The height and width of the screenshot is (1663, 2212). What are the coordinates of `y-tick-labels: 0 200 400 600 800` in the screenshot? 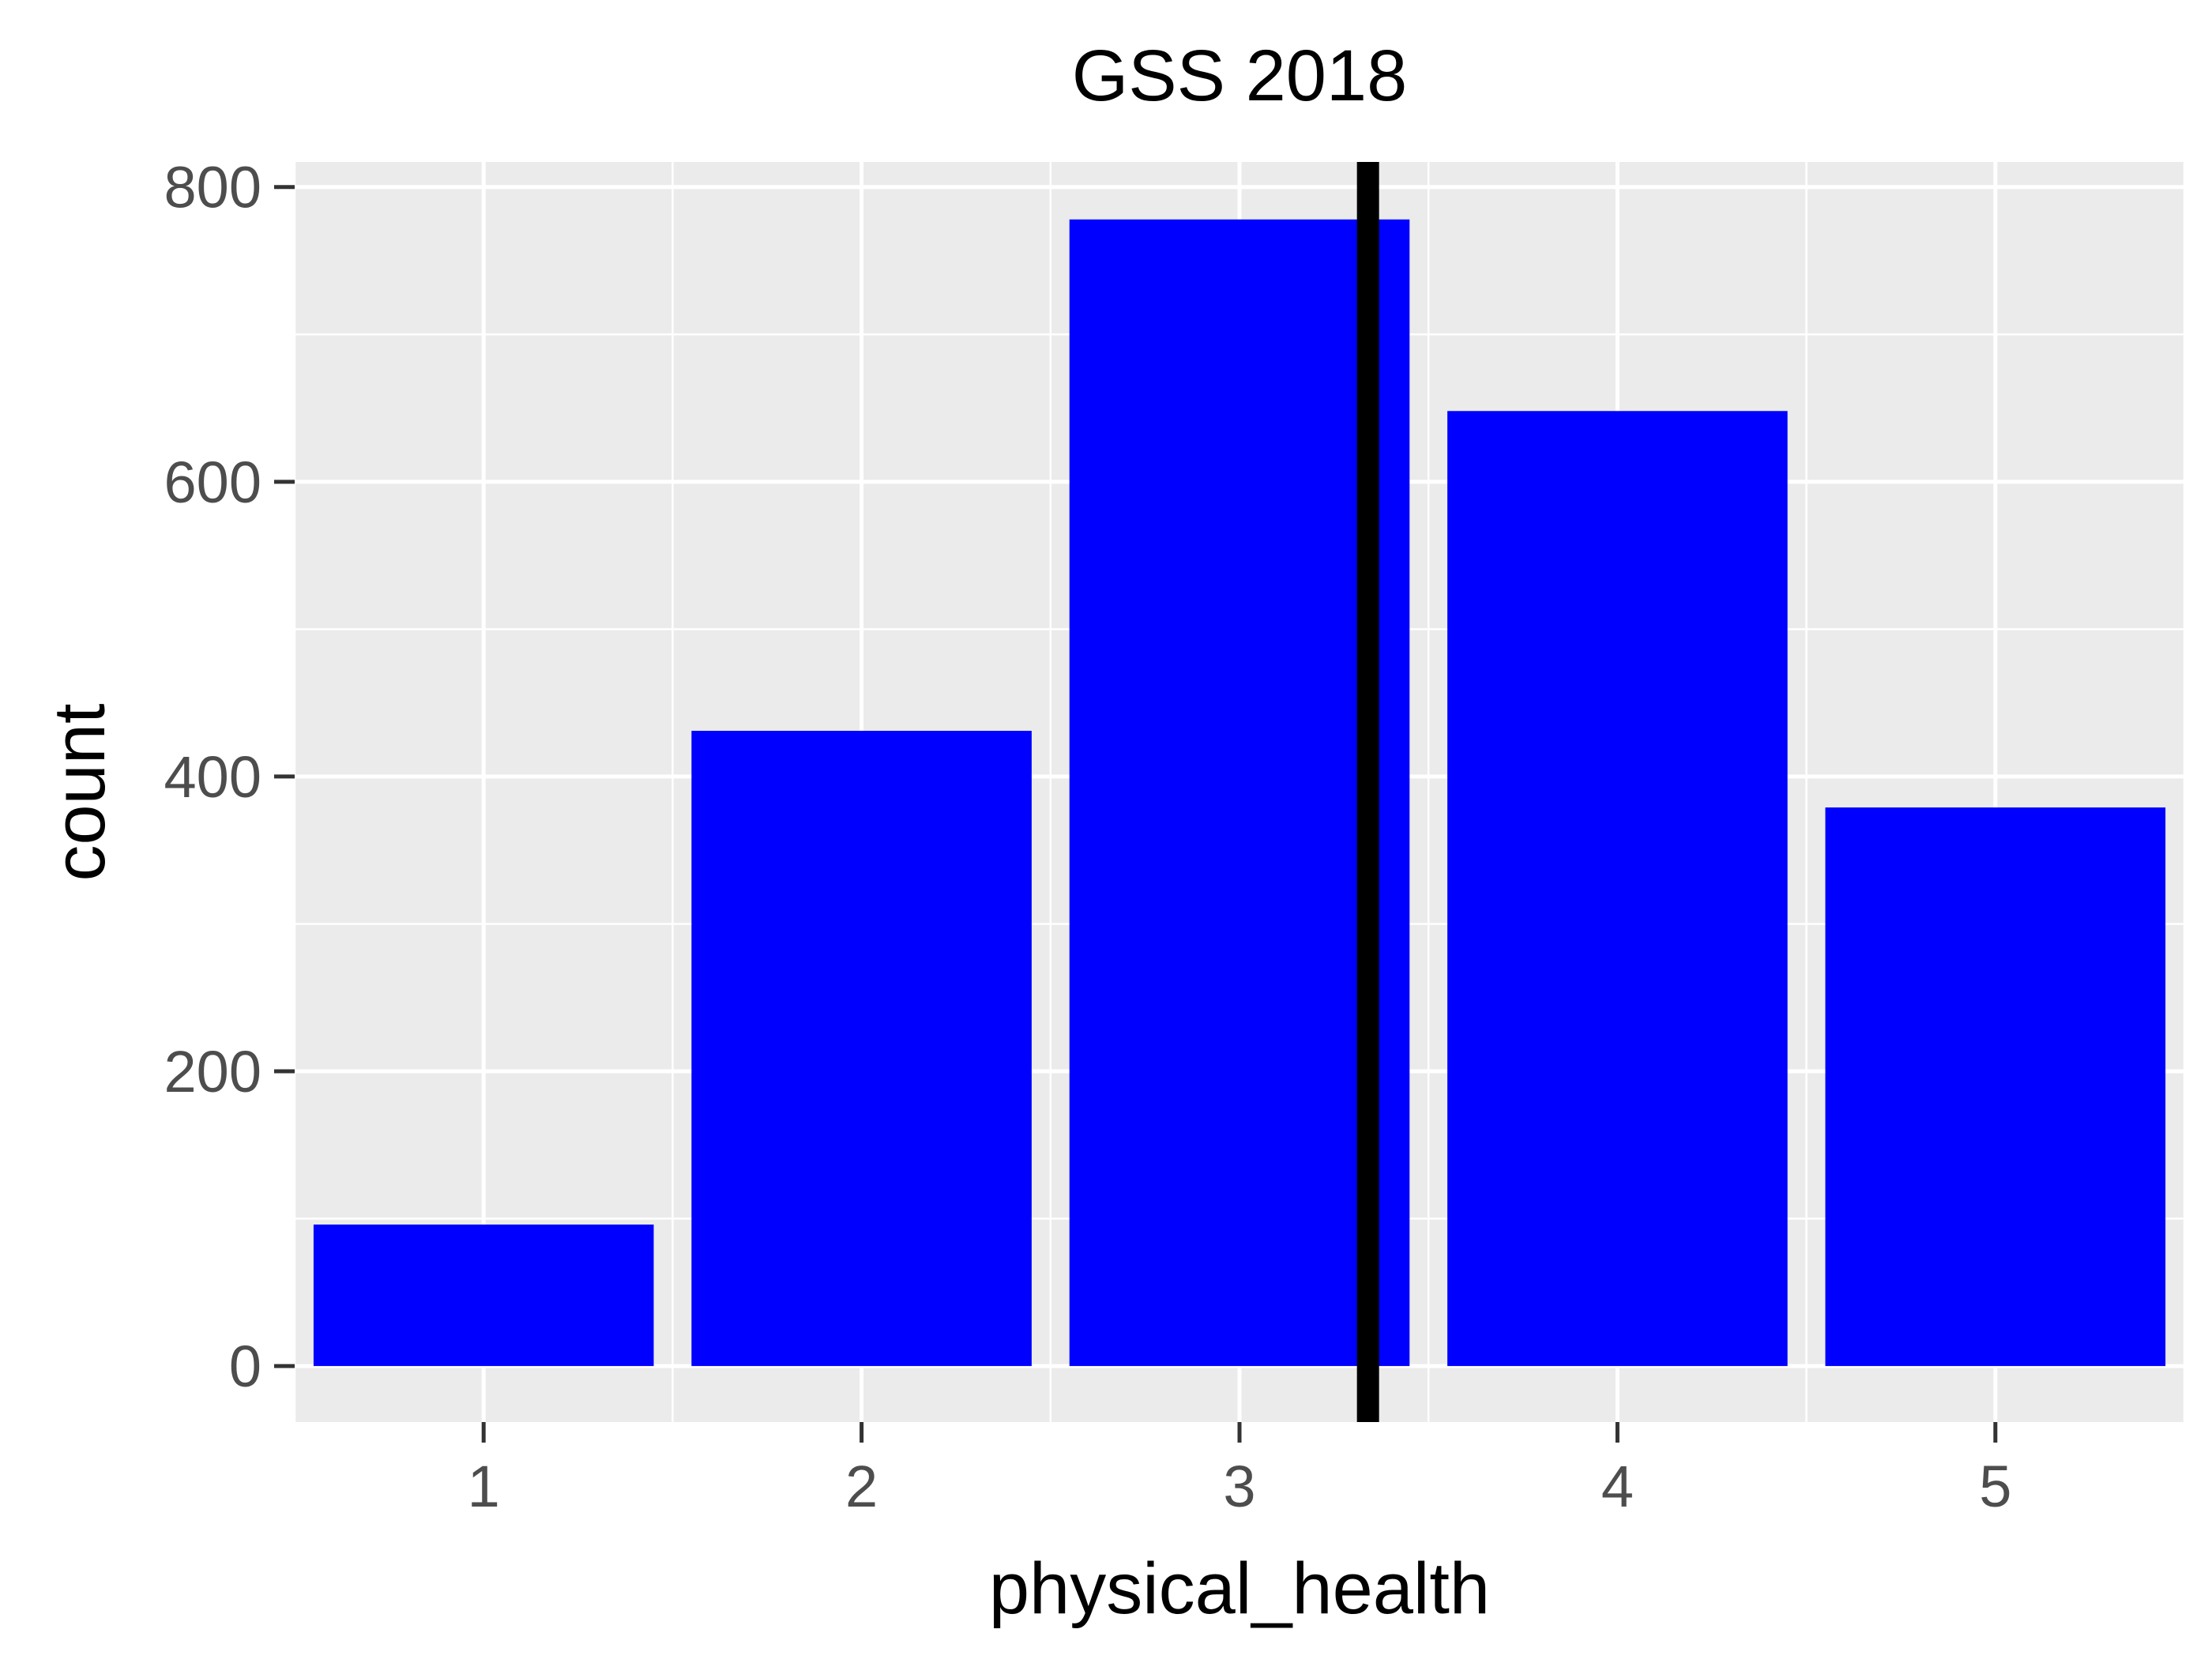 It's located at (213, 777).